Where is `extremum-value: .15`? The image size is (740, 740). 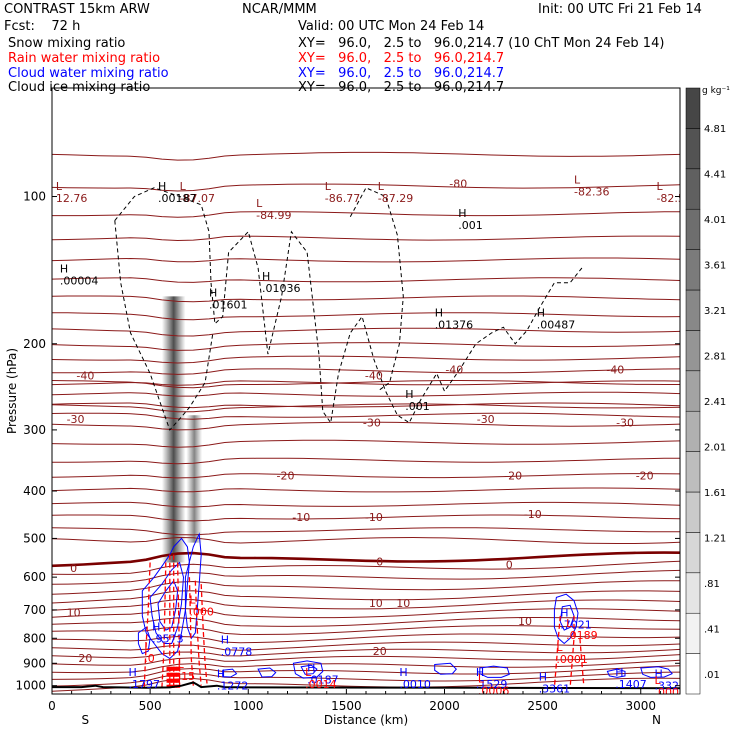 extremum-value: .15 is located at coordinates (187, 676).